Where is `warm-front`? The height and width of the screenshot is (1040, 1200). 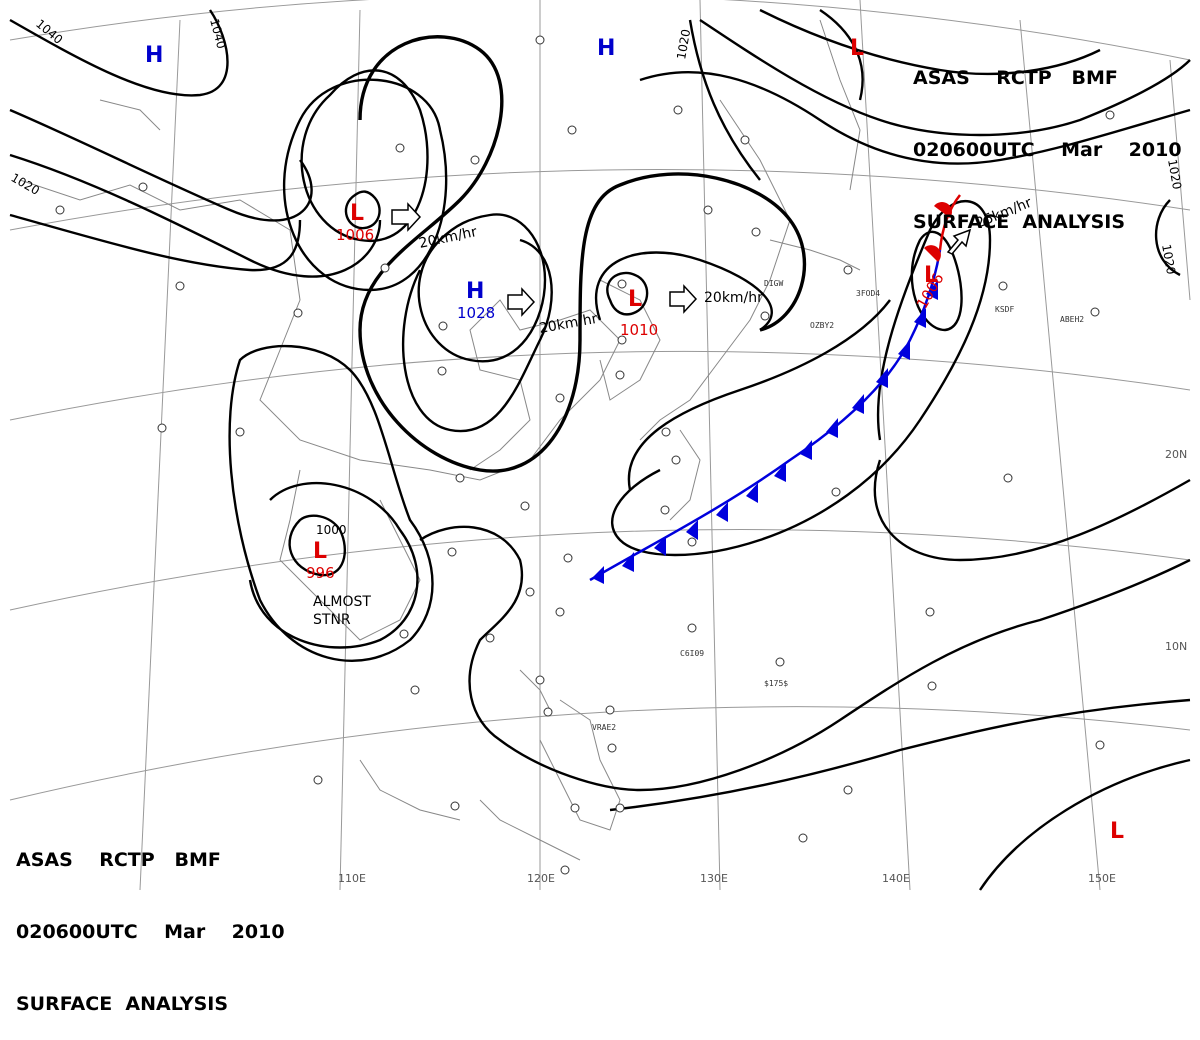 warm-front is located at coordinates (942, 228).